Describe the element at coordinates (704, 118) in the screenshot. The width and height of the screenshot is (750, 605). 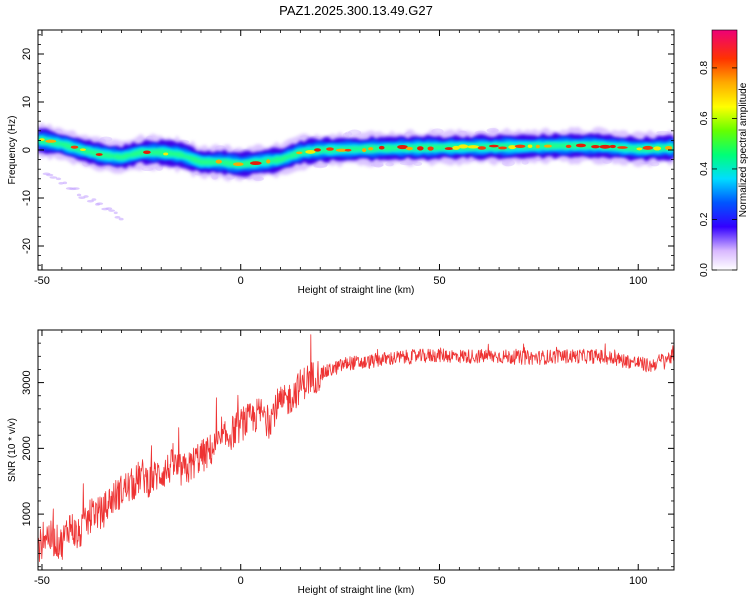
I see `colorbar-tick-label: 0.6` at that location.